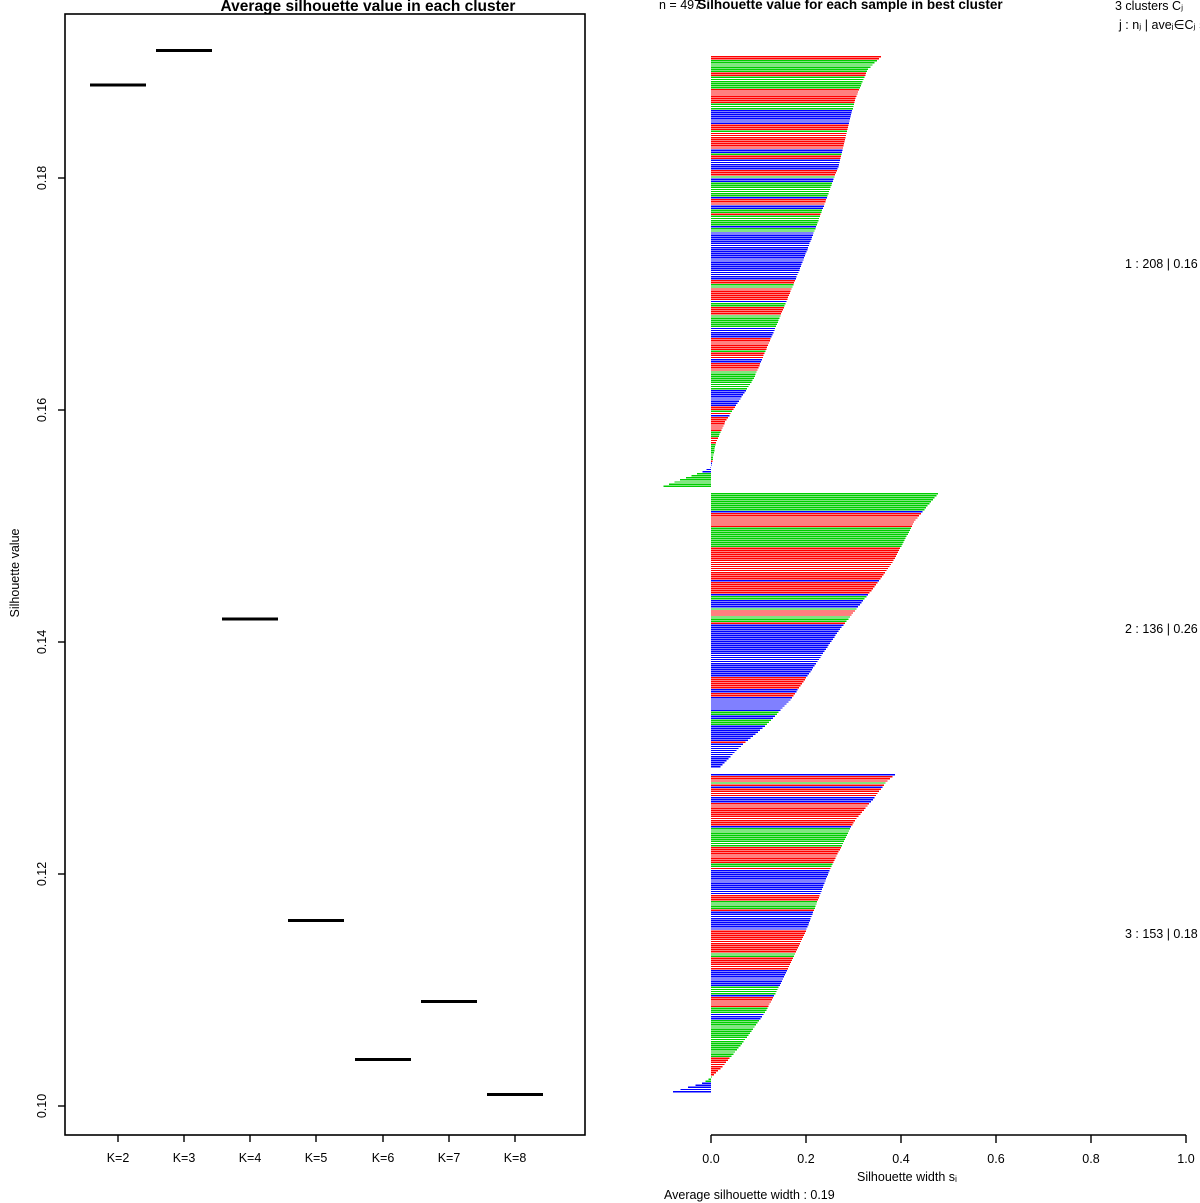 The width and height of the screenshot is (1200, 1203). I want to click on cluster-2-bars, so click(824, 630).